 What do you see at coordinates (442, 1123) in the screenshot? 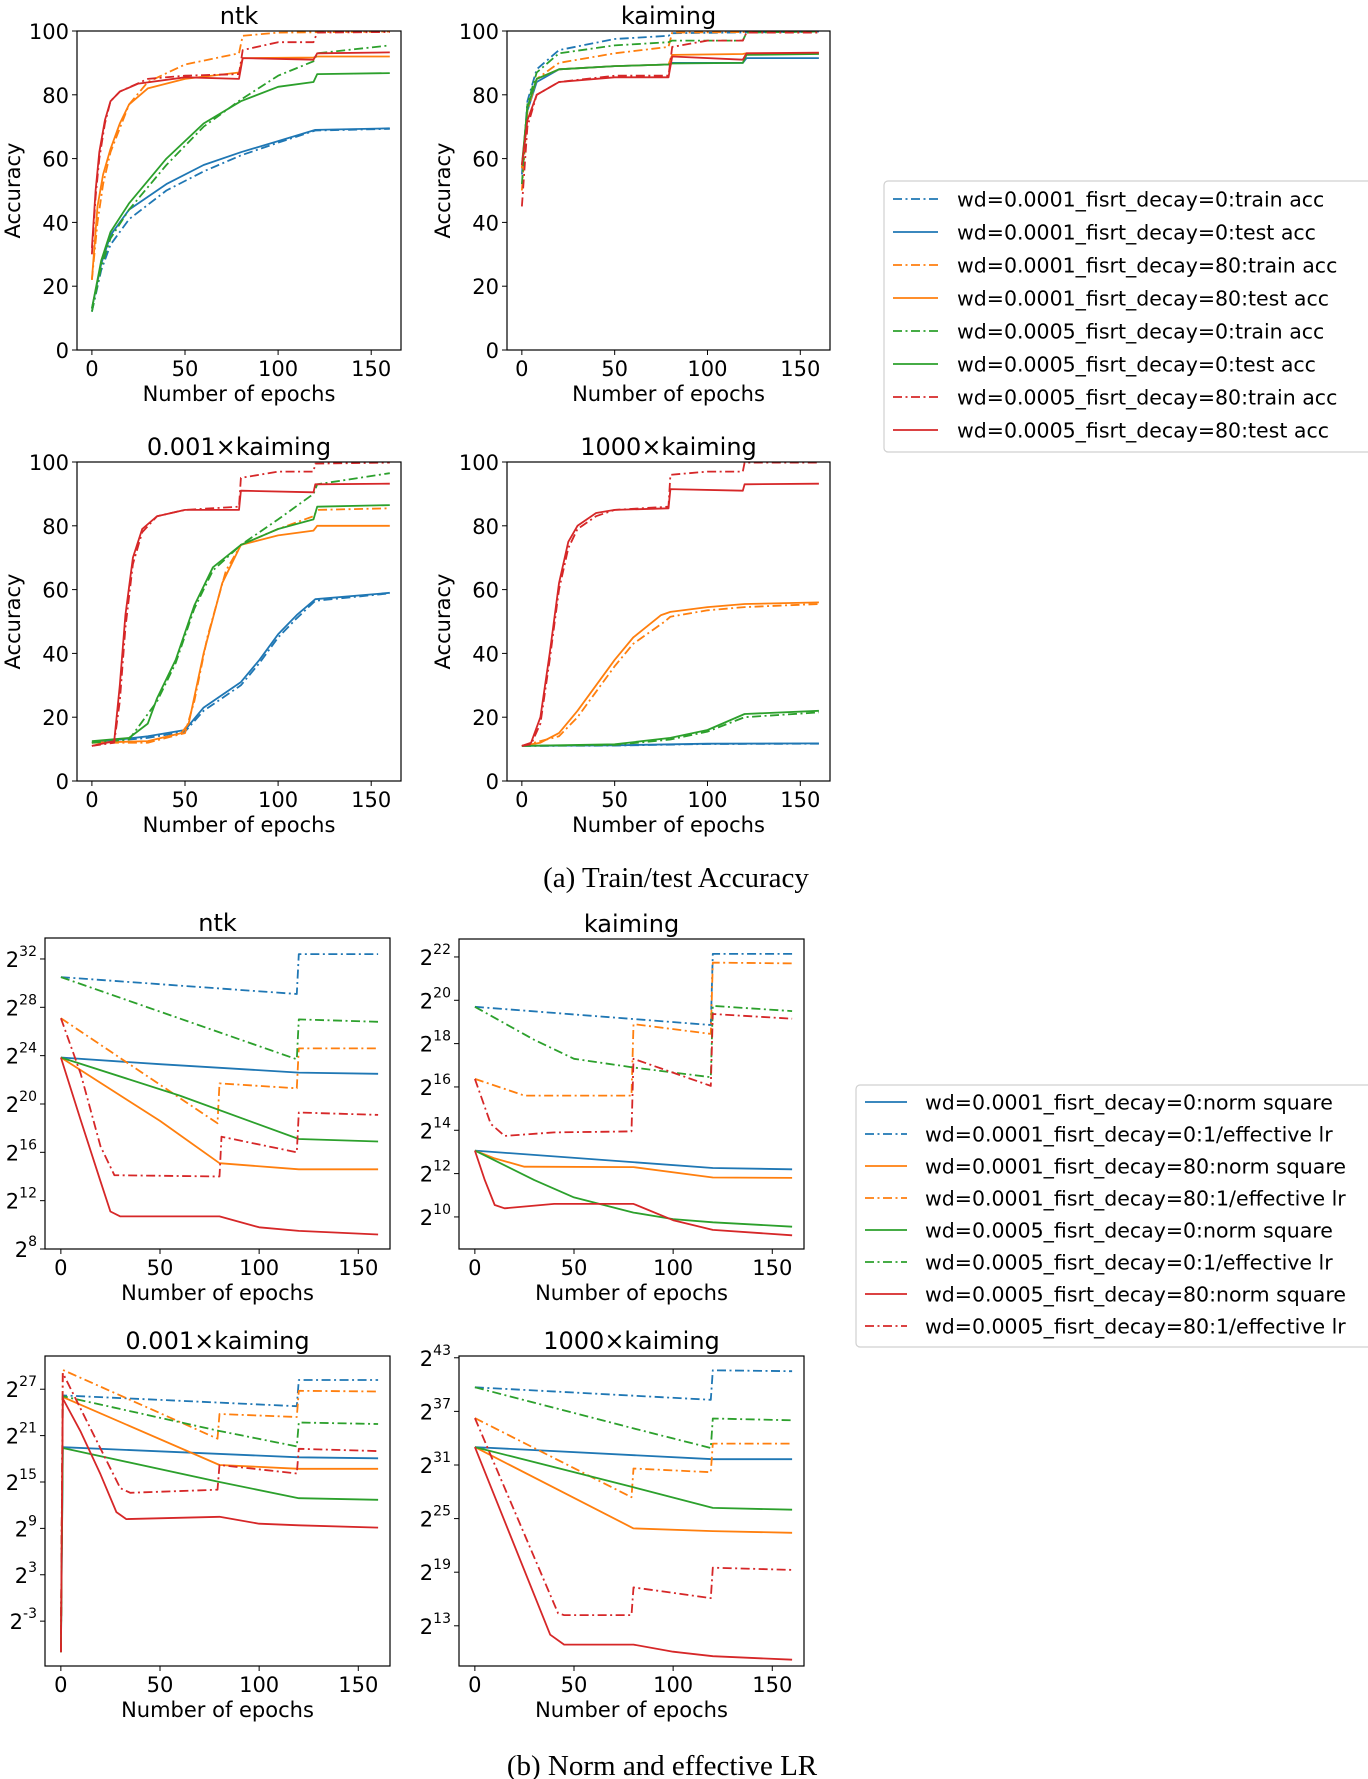
I see `y-tick-exponent: 14` at bounding box center [442, 1123].